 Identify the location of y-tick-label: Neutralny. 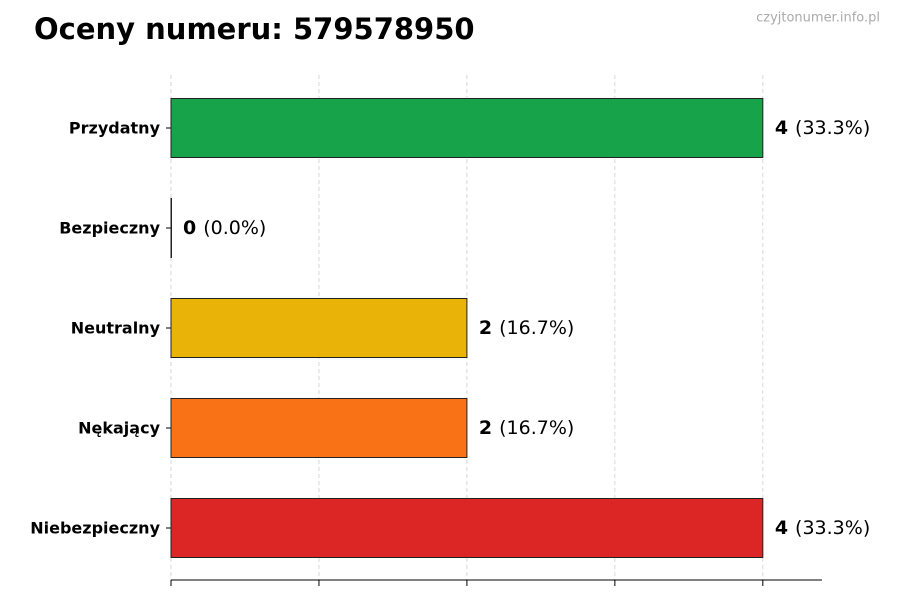
(116, 328).